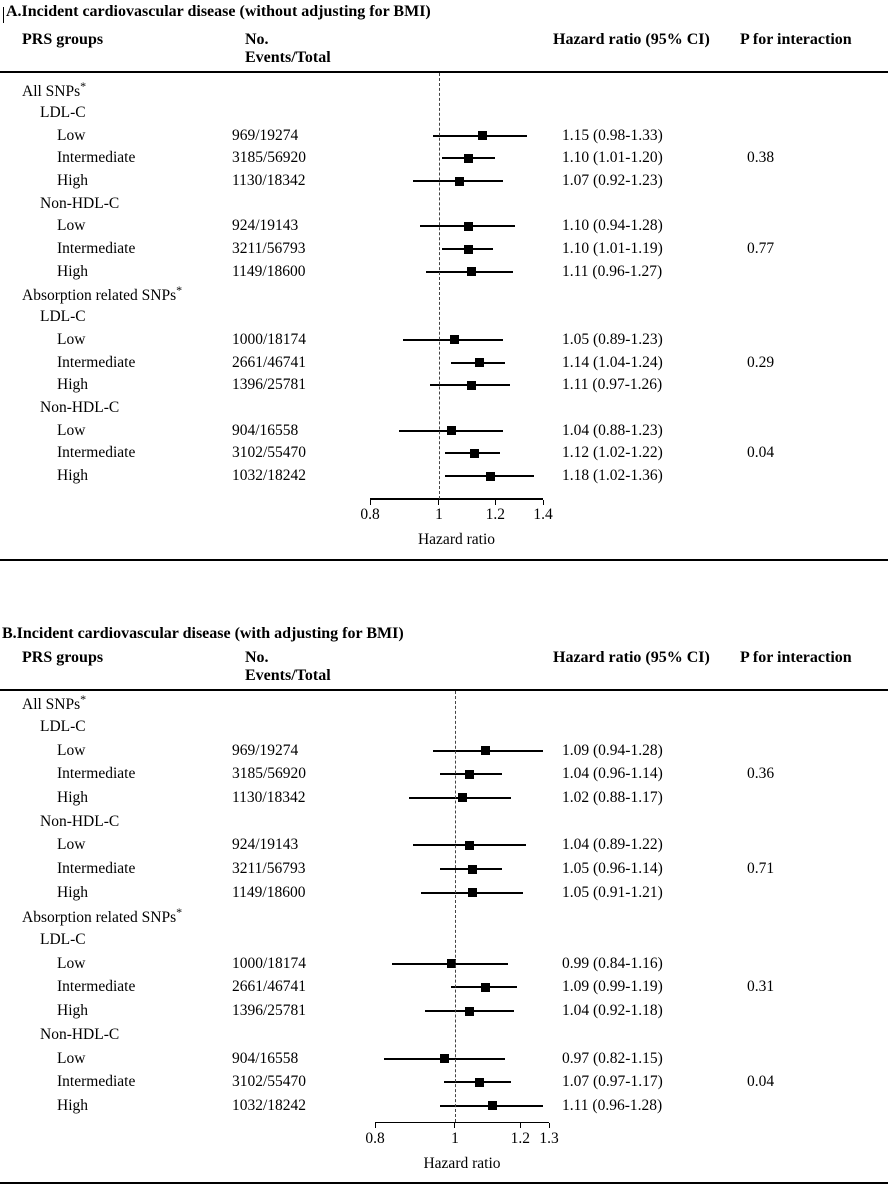  Describe the element at coordinates (612, 430) in the screenshot. I see `hazard-ratio-text: 1.04 (0.88-1.23)` at that location.